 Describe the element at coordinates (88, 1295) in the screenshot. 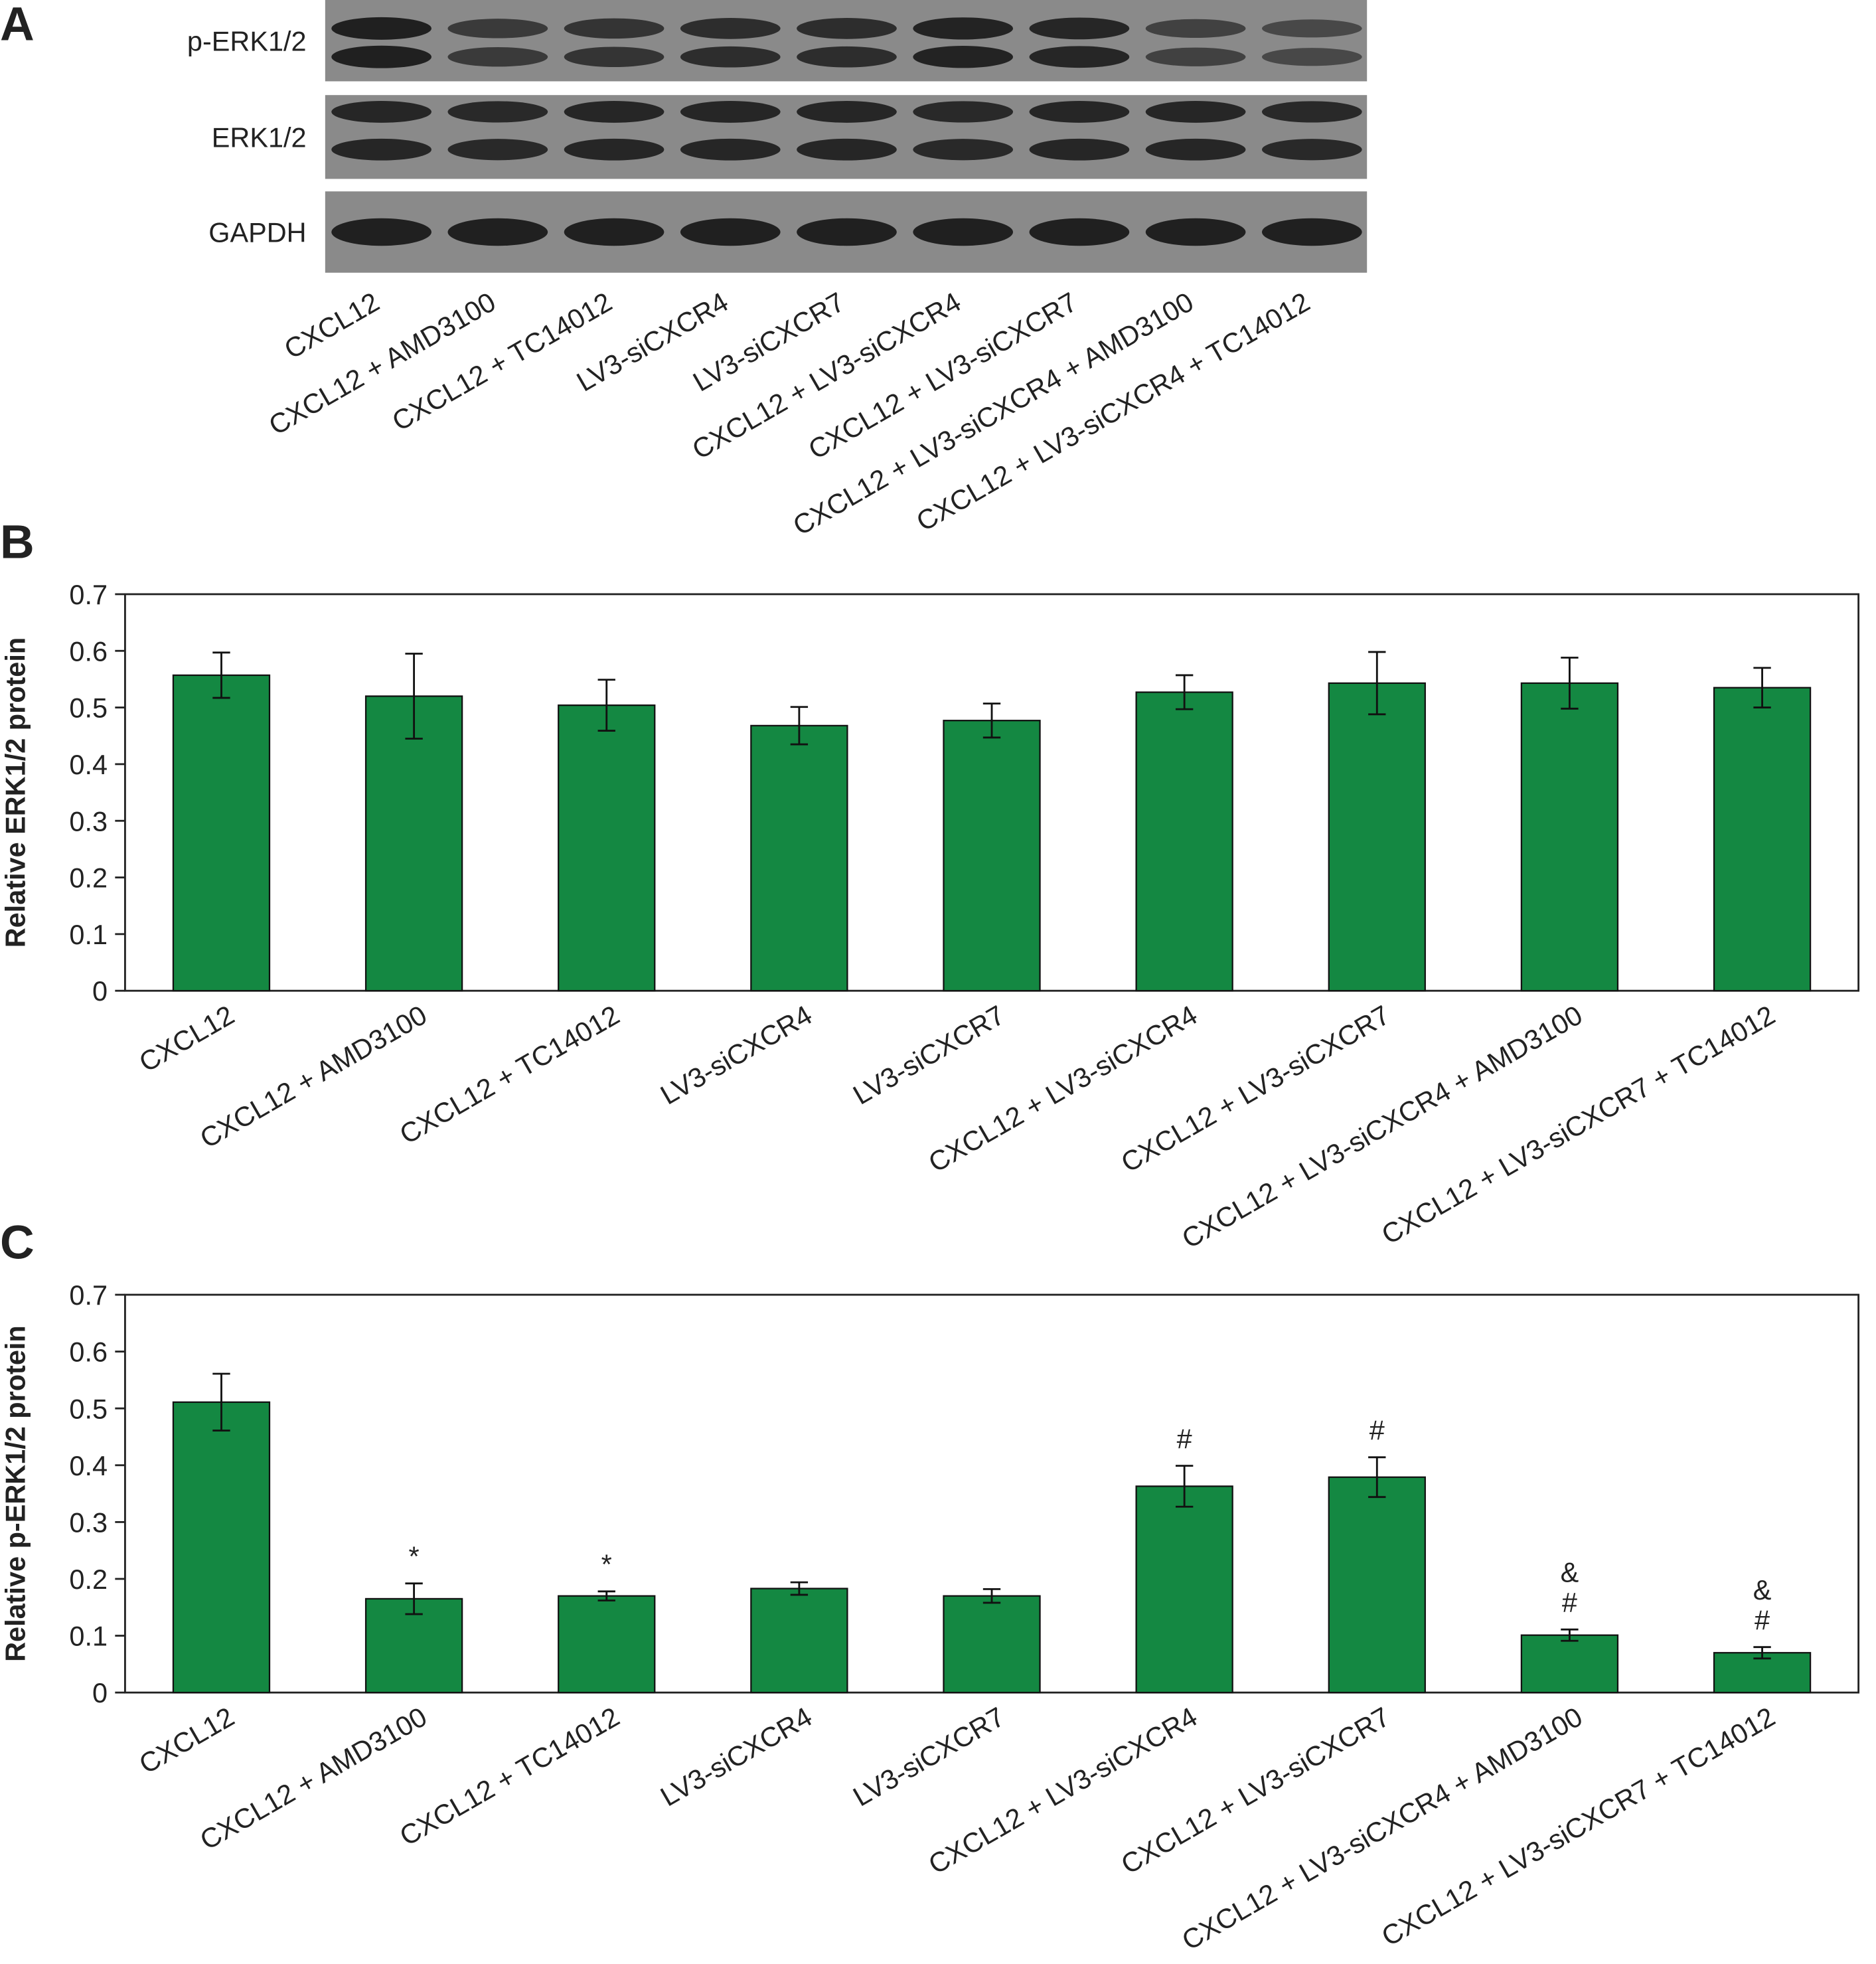

I see `y-tick-label: 0.7` at that location.